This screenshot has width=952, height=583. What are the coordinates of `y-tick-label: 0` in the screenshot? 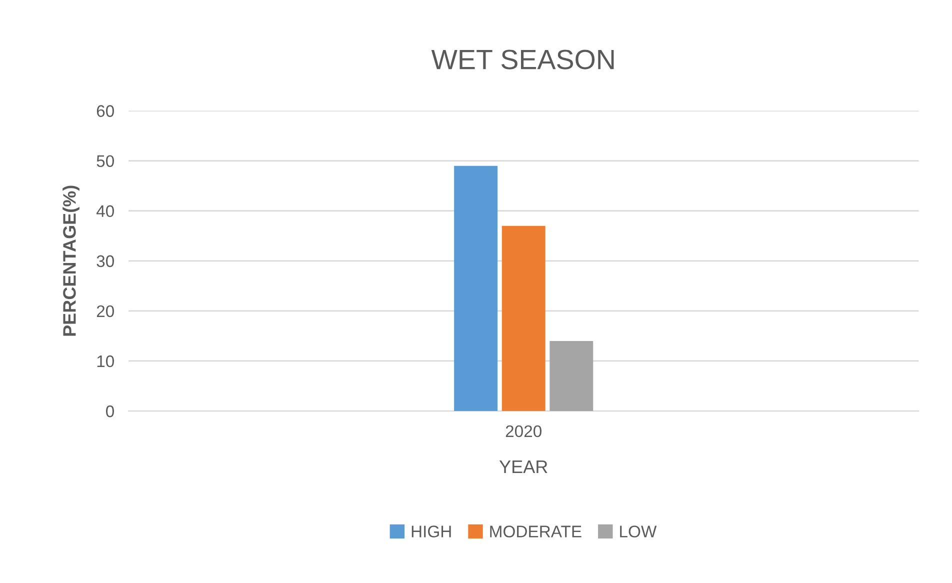 It's located at (110, 411).